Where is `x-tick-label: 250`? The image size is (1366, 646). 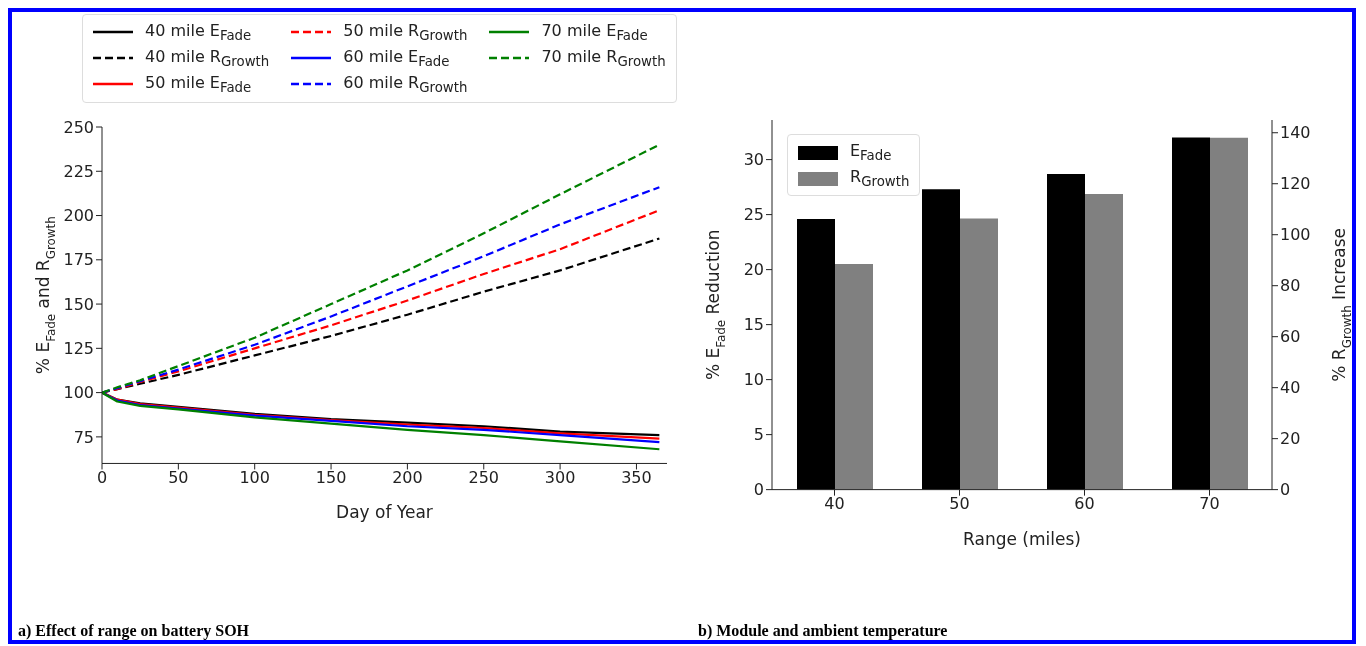
x-tick-label: 250 is located at coordinates (484, 477).